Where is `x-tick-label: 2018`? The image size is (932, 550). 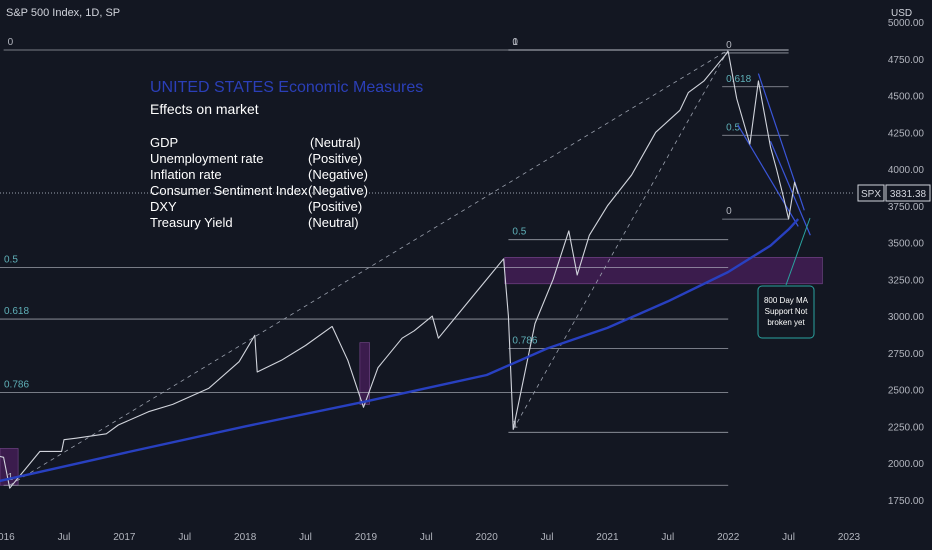
x-tick-label: 2018 is located at coordinates (245, 537).